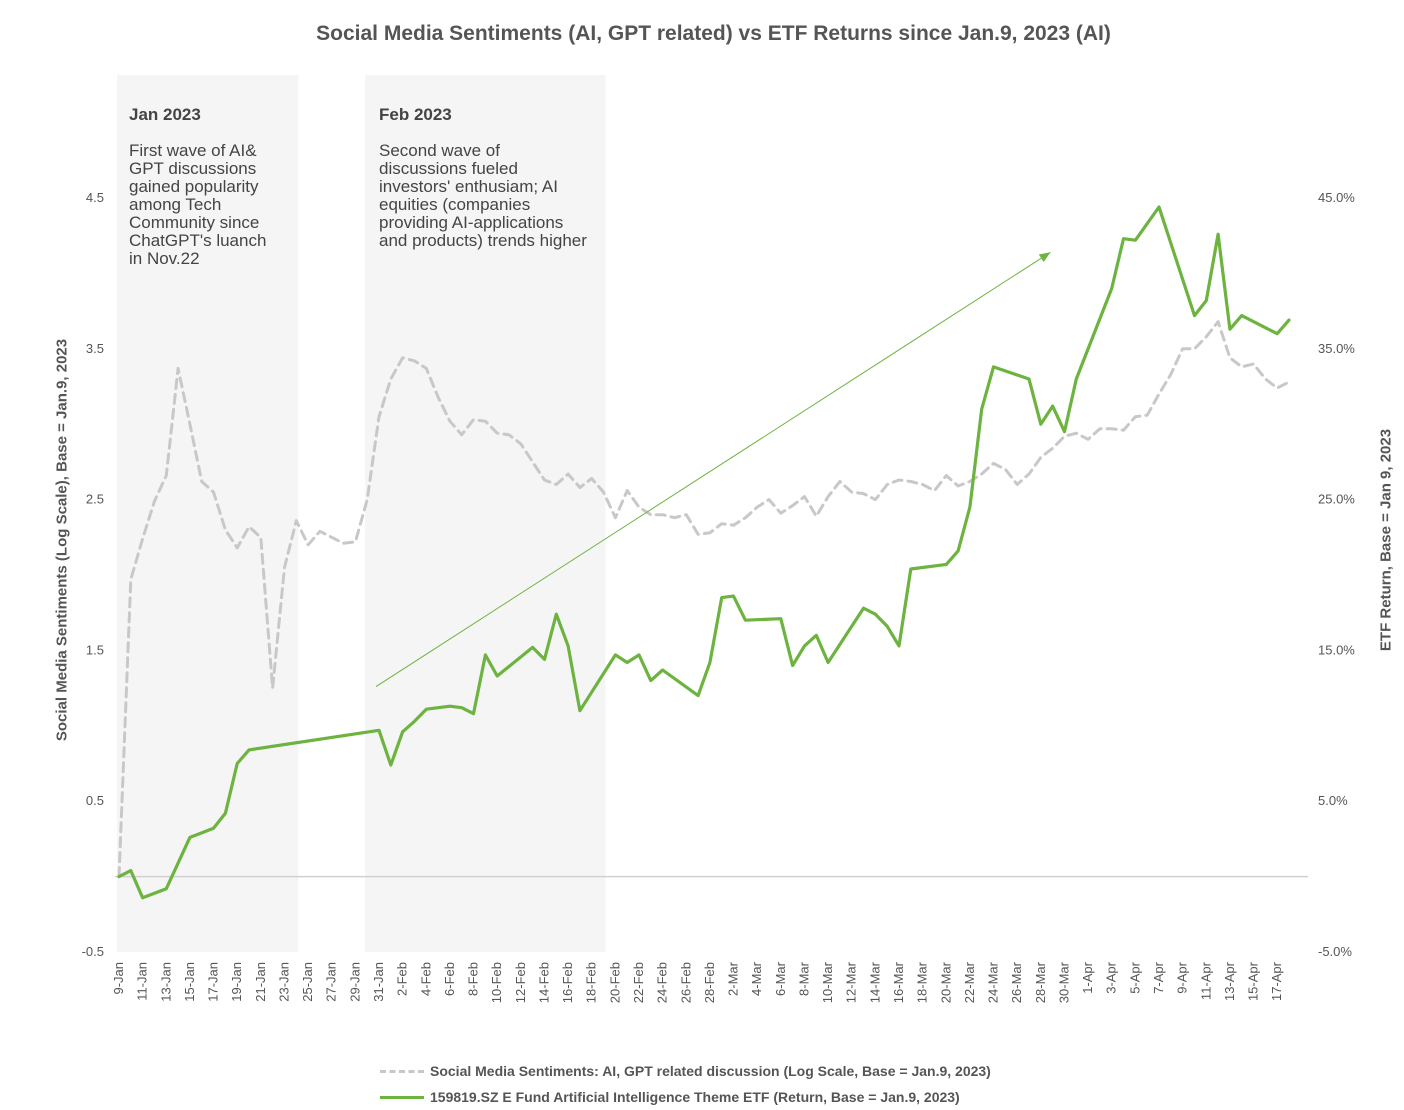  What do you see at coordinates (95, 649) in the screenshot?
I see `left-axis-tick-label: 1.5` at bounding box center [95, 649].